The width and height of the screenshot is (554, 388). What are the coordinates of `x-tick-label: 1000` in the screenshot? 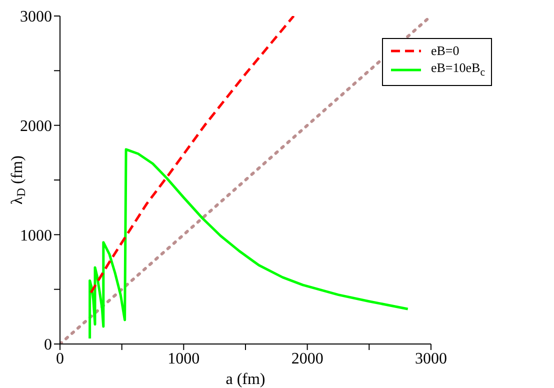 It's located at (184, 359).